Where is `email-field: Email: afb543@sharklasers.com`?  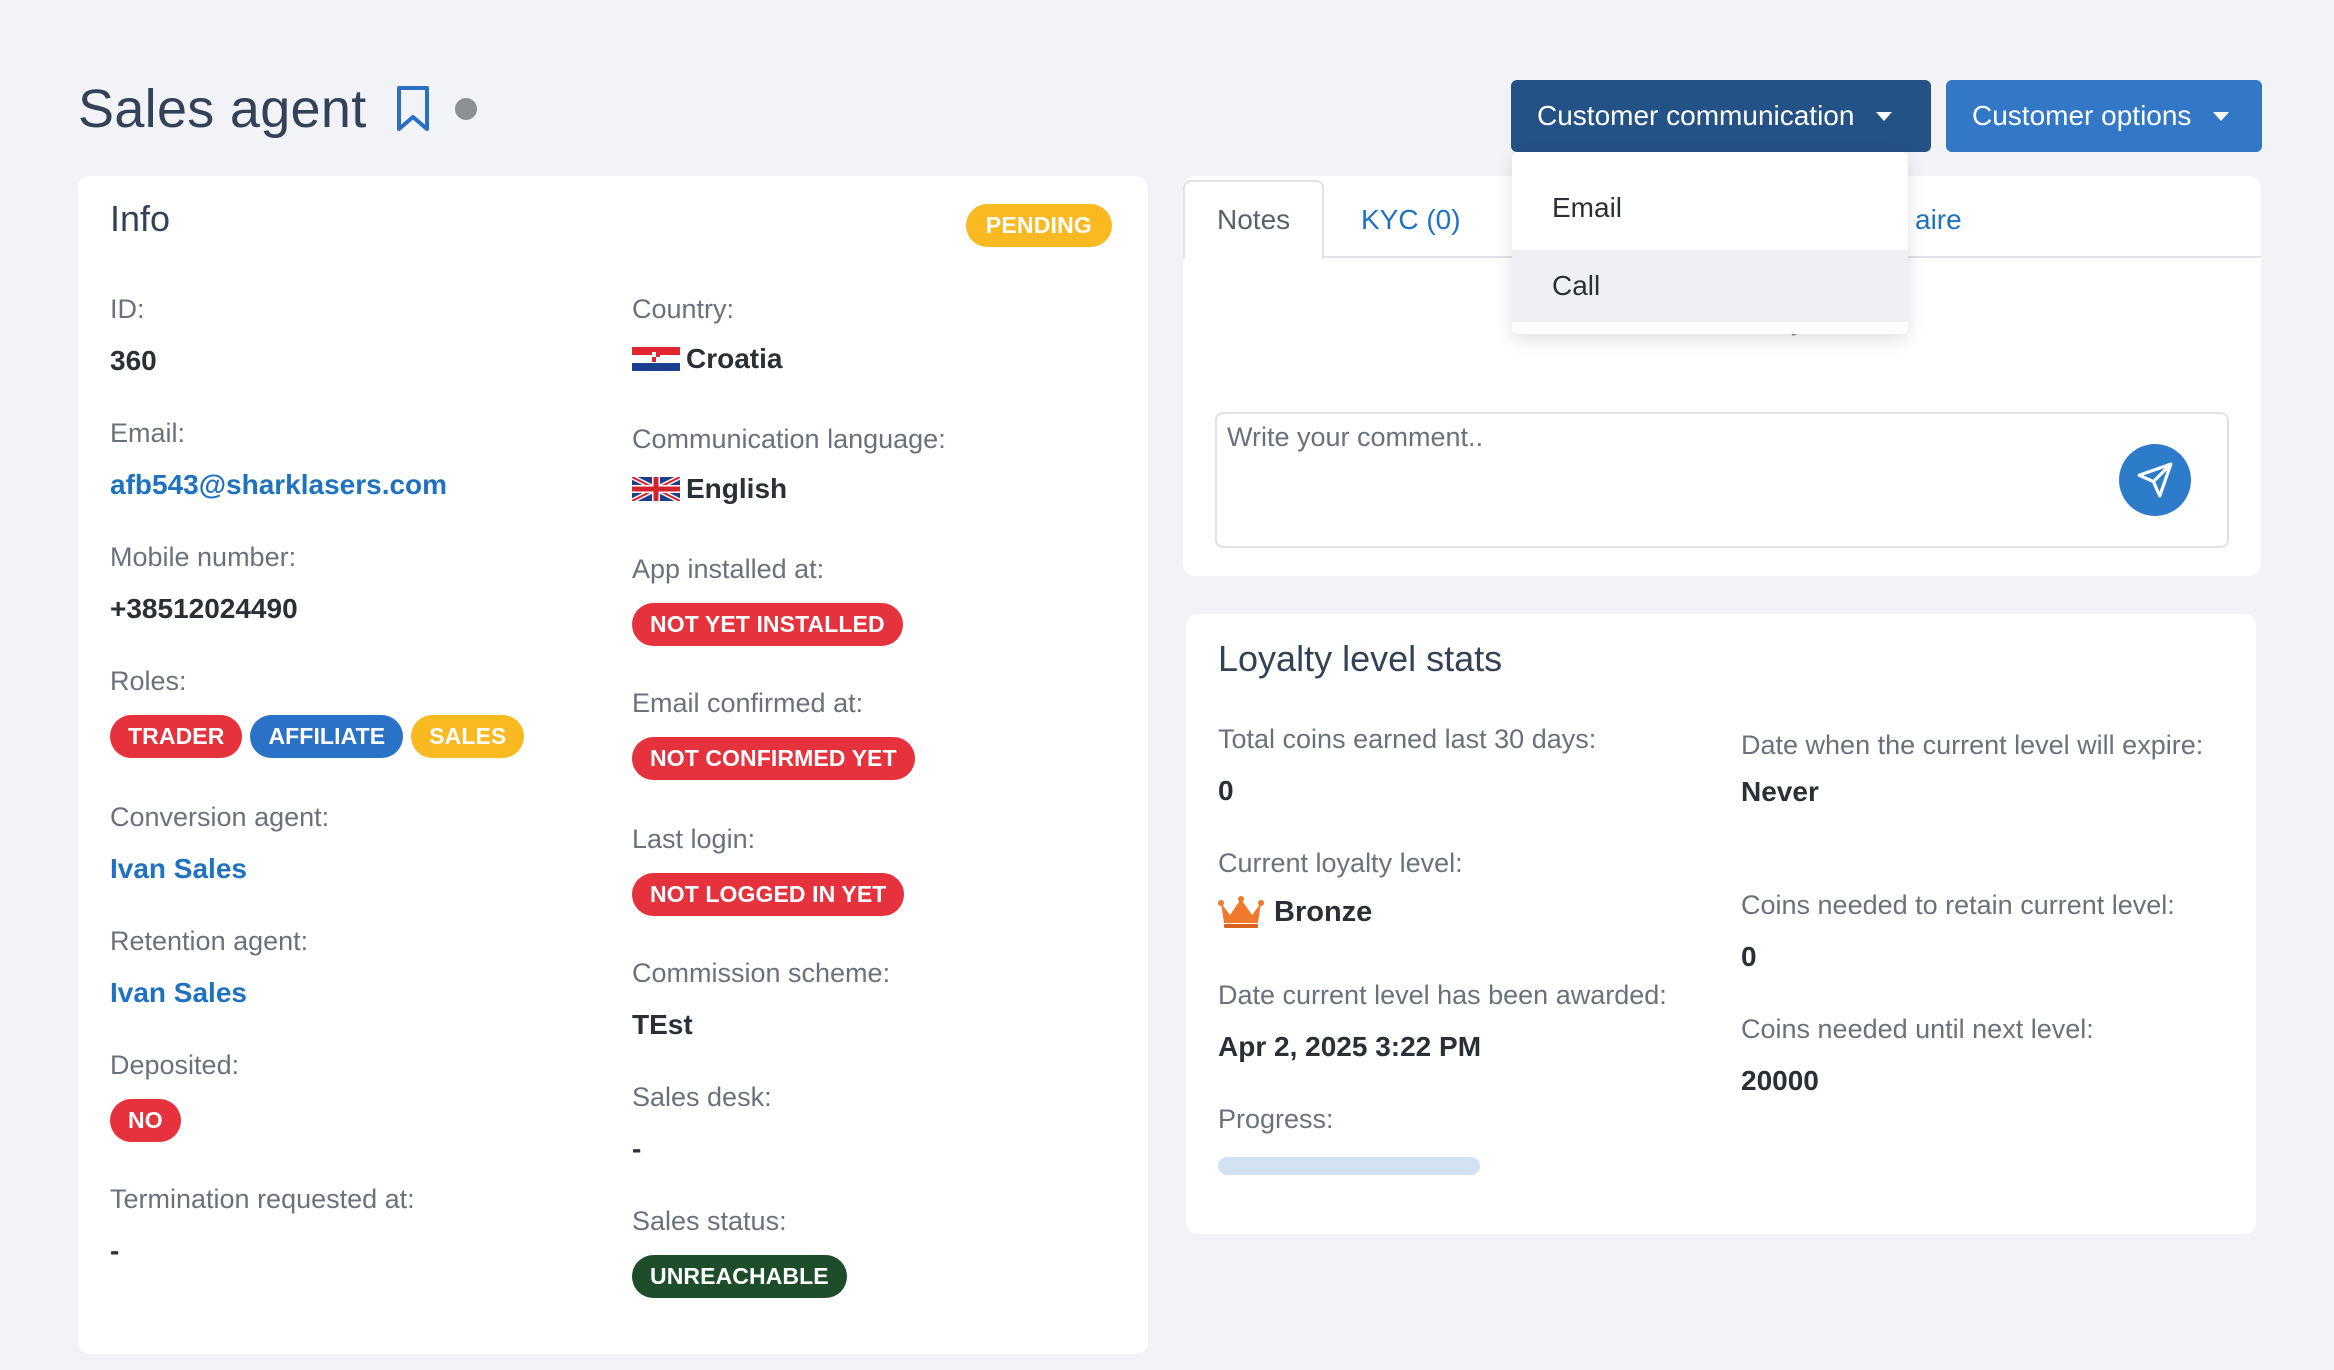 email-field: Email: afb543@sharklasers.com is located at coordinates (278, 459).